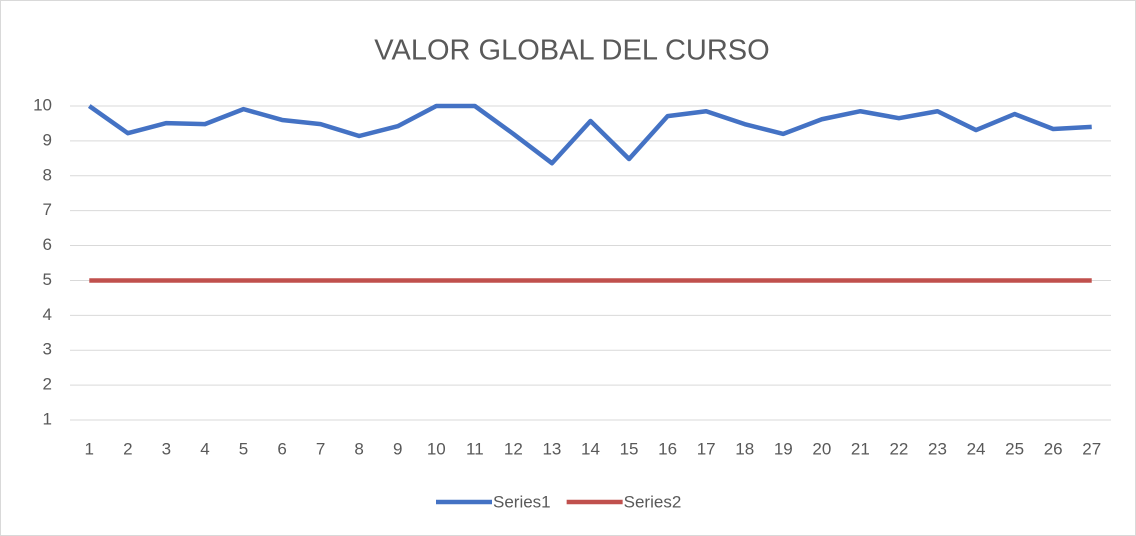 The width and height of the screenshot is (1136, 536). What do you see at coordinates (166, 448) in the screenshot?
I see `x-tick-label: 3` at bounding box center [166, 448].